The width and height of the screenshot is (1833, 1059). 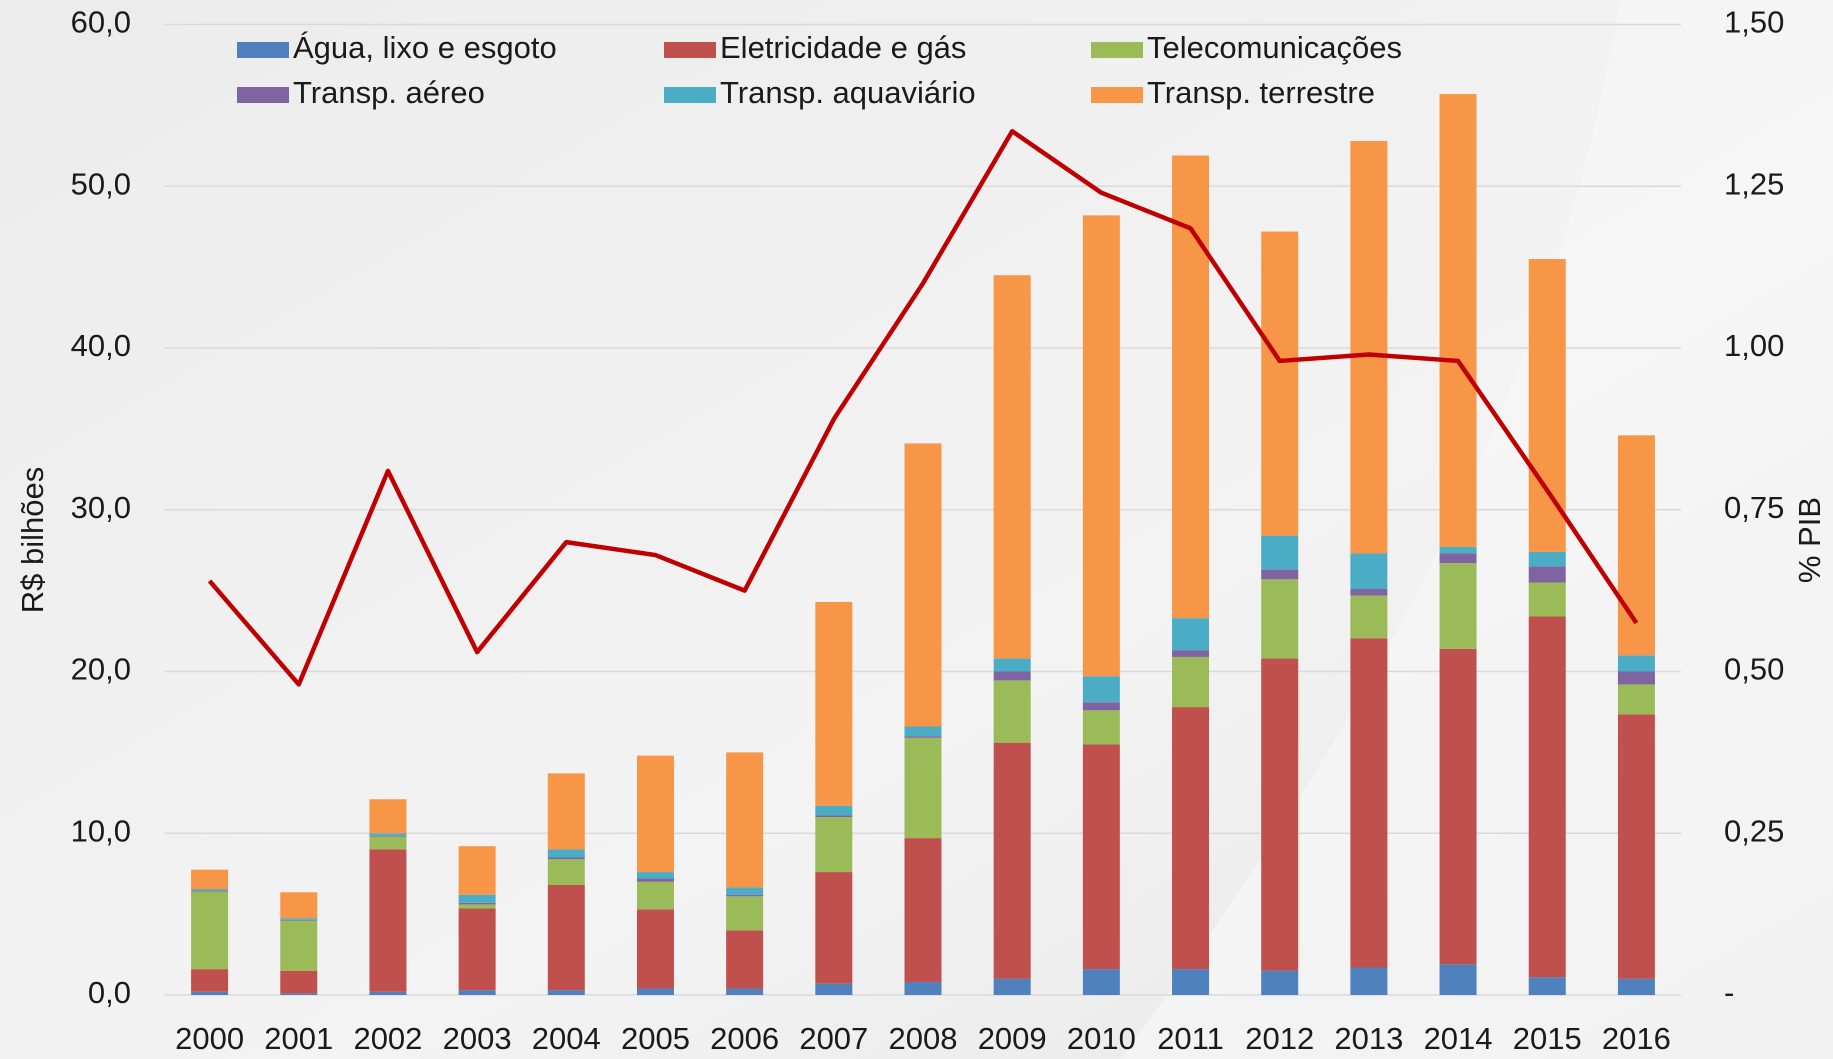 I want to click on x-tick-label: 2000, so click(x=209, y=1038).